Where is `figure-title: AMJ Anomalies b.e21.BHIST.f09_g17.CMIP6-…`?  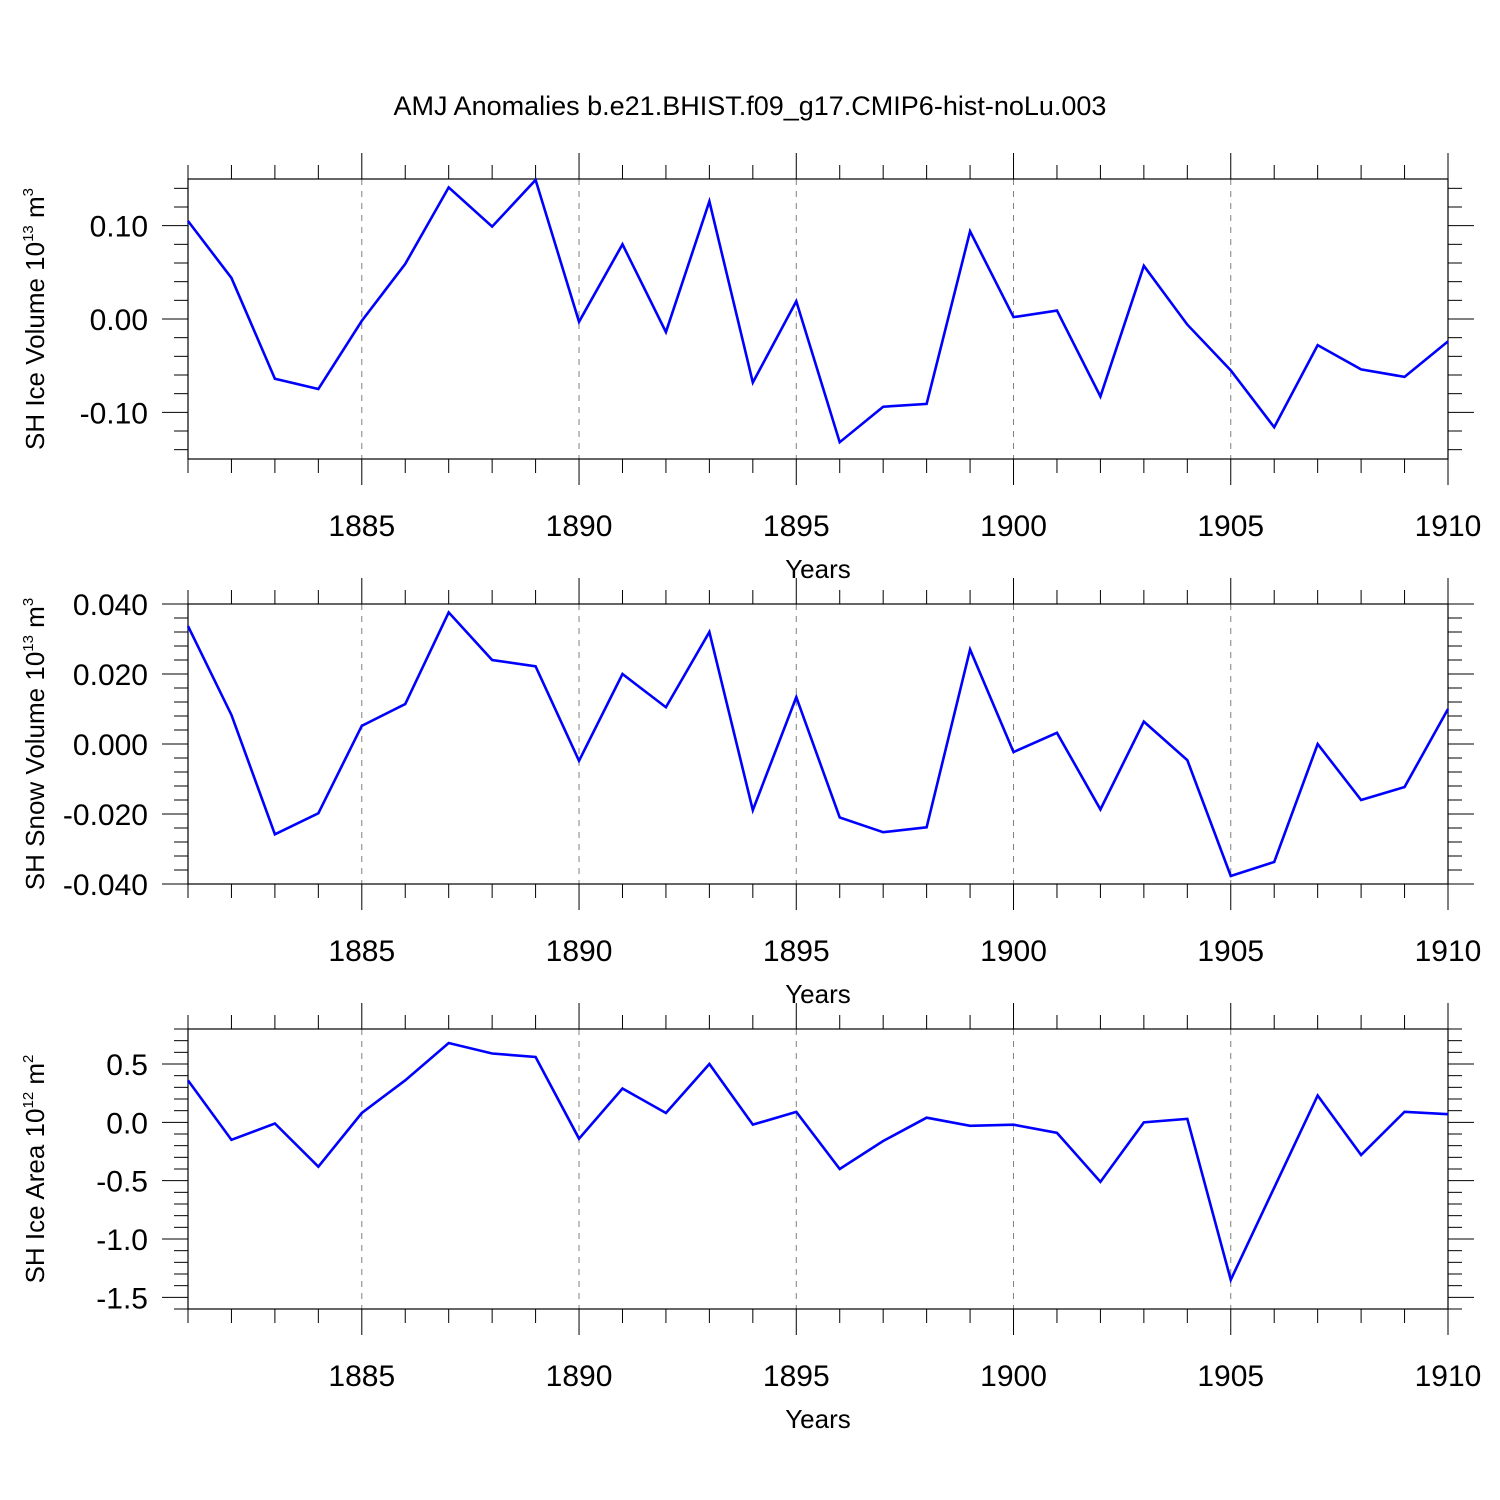 figure-title: AMJ Anomalies b.e21.BHIST.f09_g17.CMIP6-… is located at coordinates (750, 106).